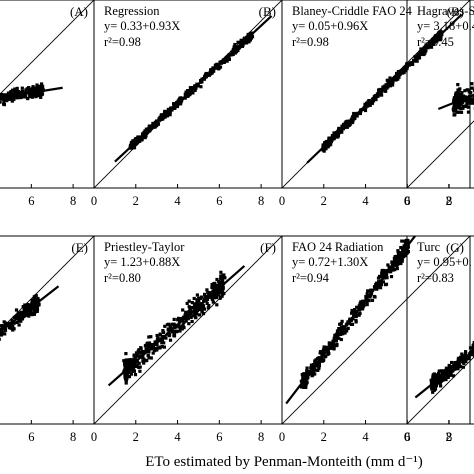  What do you see at coordinates (47, 94) in the screenshot?
I see `scatter-panel: 17X(A)` at bounding box center [47, 94].